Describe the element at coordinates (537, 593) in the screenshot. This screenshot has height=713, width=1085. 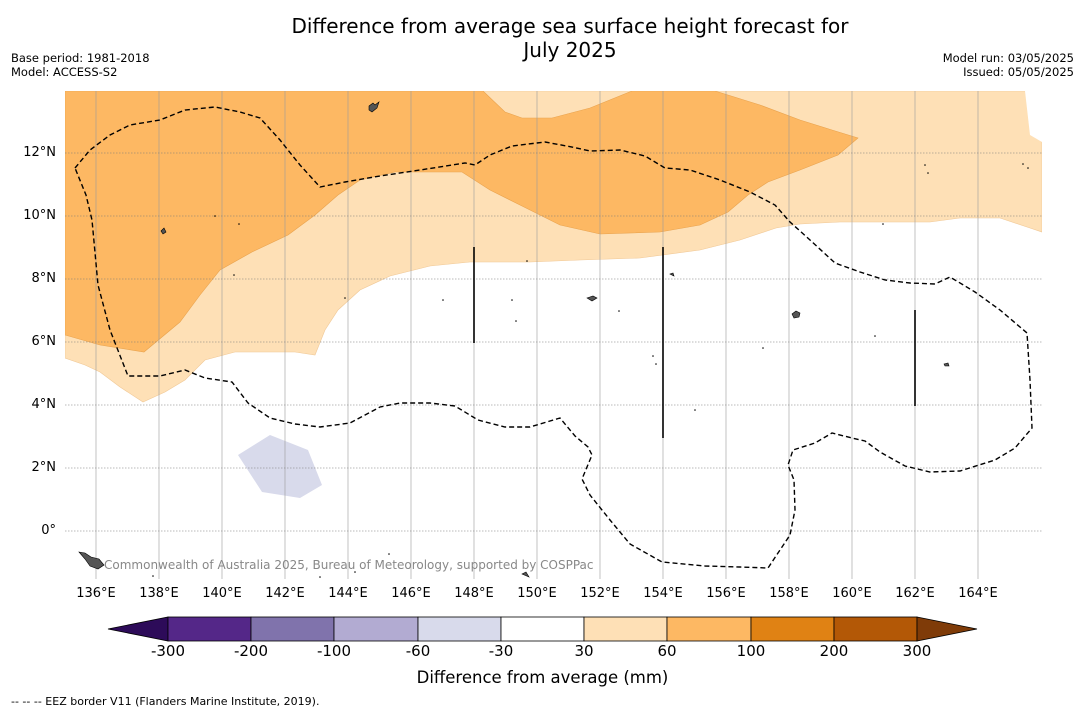
I see `x-tick-label: 150°E` at that location.